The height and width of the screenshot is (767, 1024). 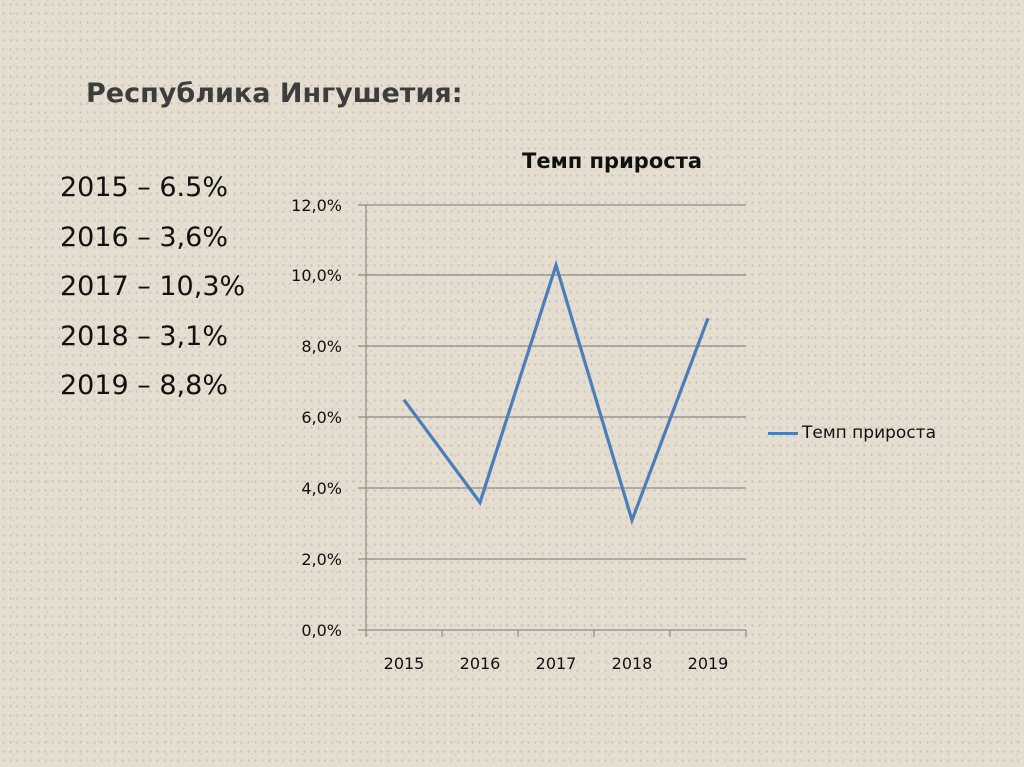 I want to click on chart-legend: Темп прироста, so click(x=852, y=433).